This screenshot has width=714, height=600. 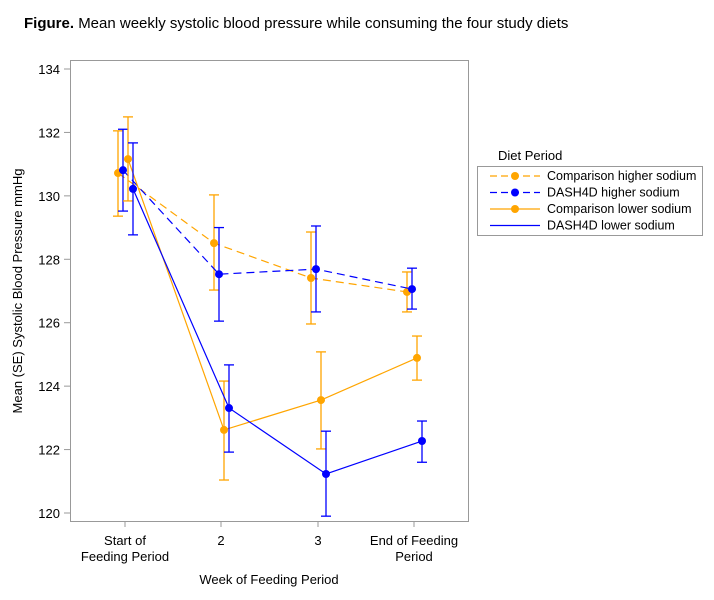 I want to click on x-tick-label-line: Feeding Period, so click(x=125, y=556).